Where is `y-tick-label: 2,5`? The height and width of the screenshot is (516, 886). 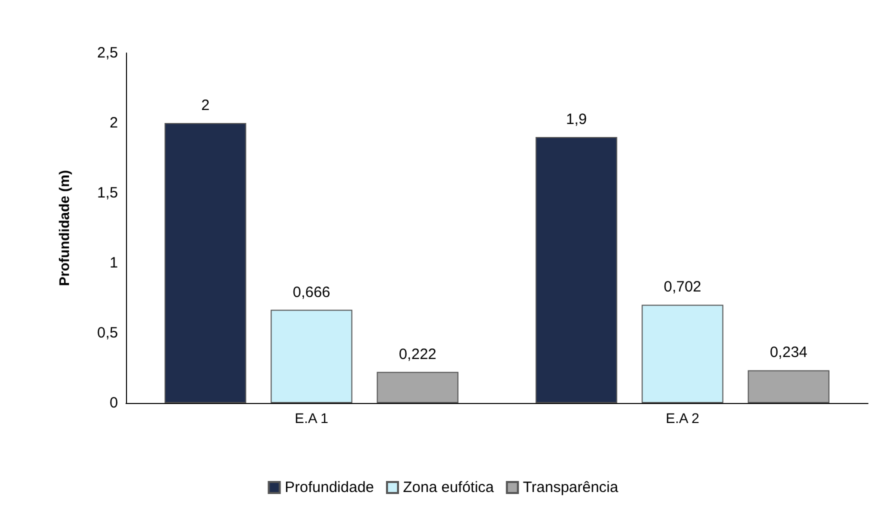 y-tick-label: 2,5 is located at coordinates (107, 53).